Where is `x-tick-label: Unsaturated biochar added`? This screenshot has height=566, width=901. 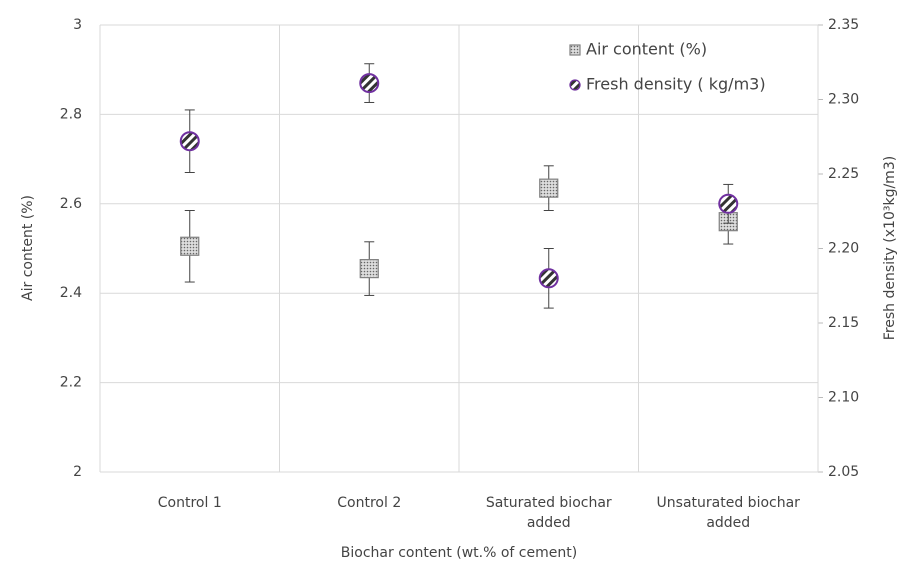
x-tick-label: Unsaturated biochar added is located at coordinates (728, 513).